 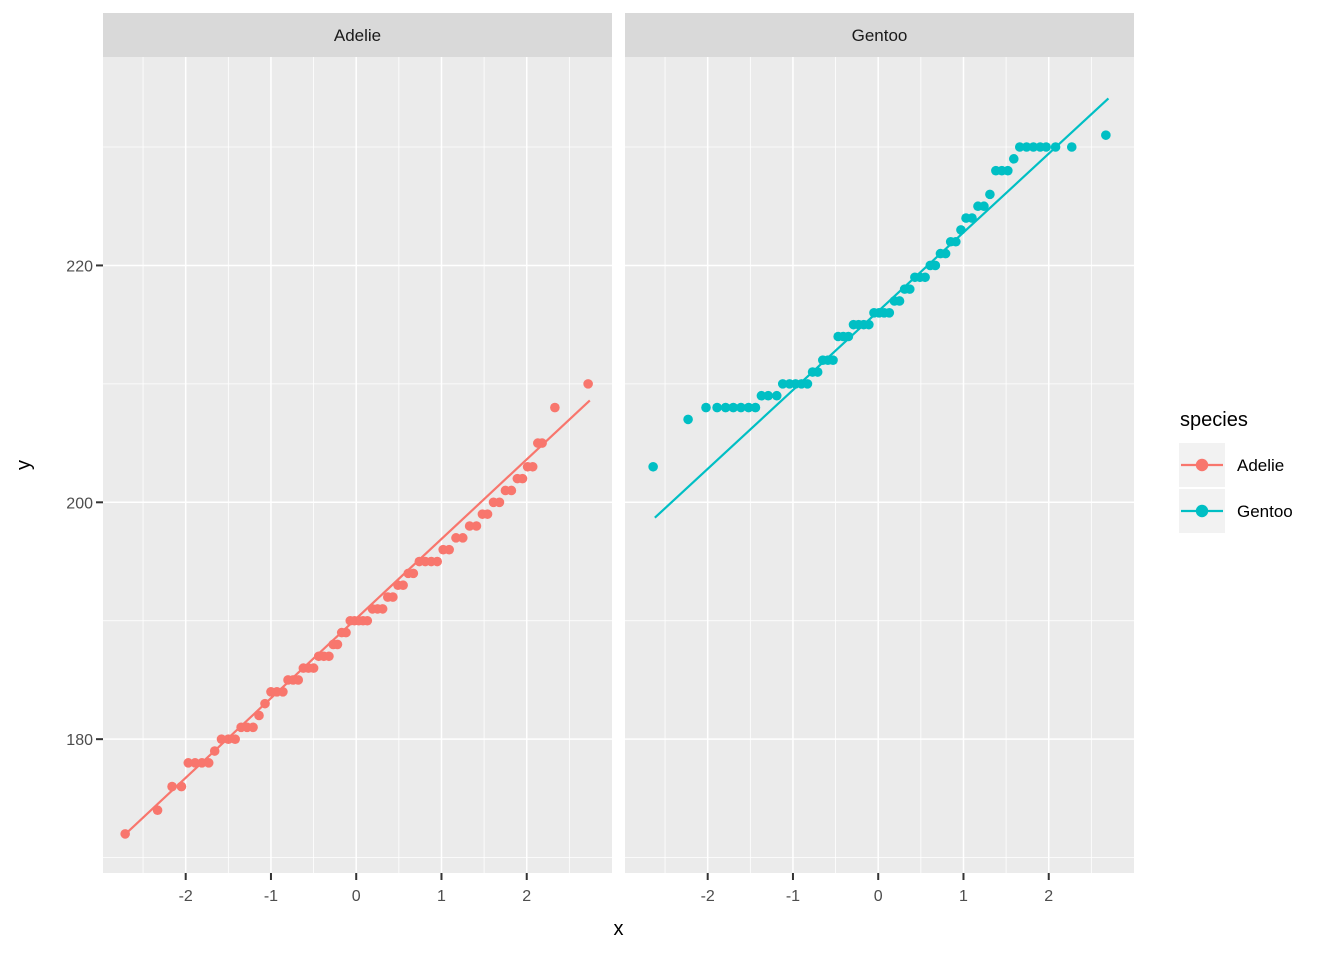 What do you see at coordinates (1236, 471) in the screenshot?
I see `legend: species Adelie Gentoo` at bounding box center [1236, 471].